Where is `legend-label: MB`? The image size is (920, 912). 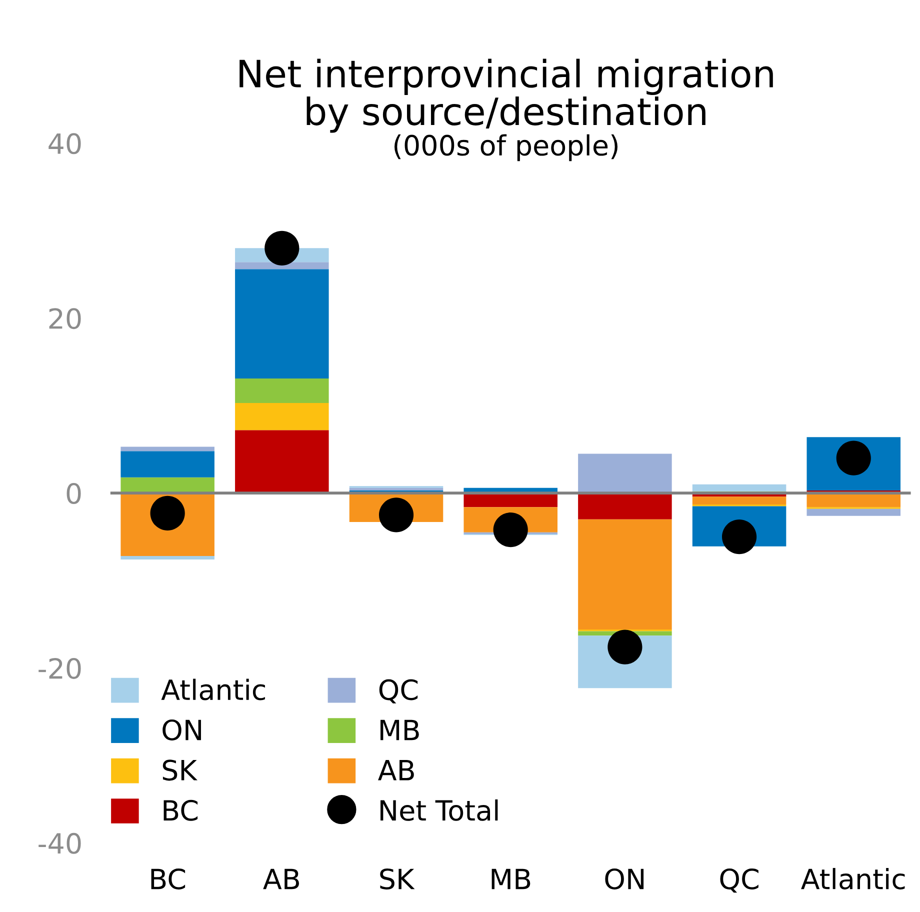 legend-label: MB is located at coordinates (399, 730).